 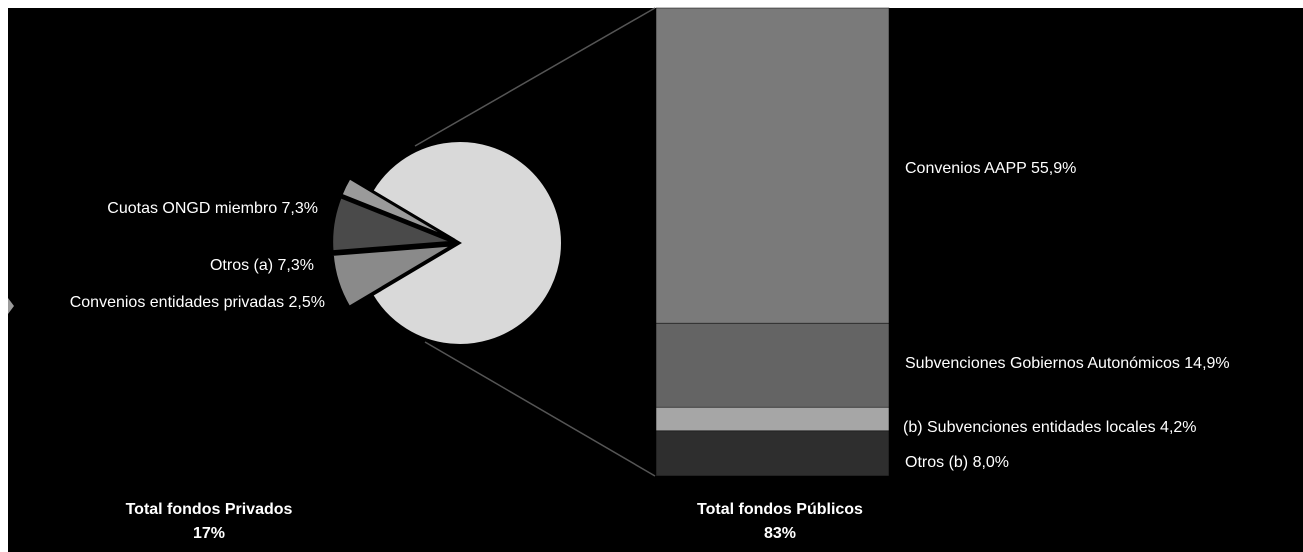 I want to click on pie-slice-convenios-privadas, so click(x=397, y=208).